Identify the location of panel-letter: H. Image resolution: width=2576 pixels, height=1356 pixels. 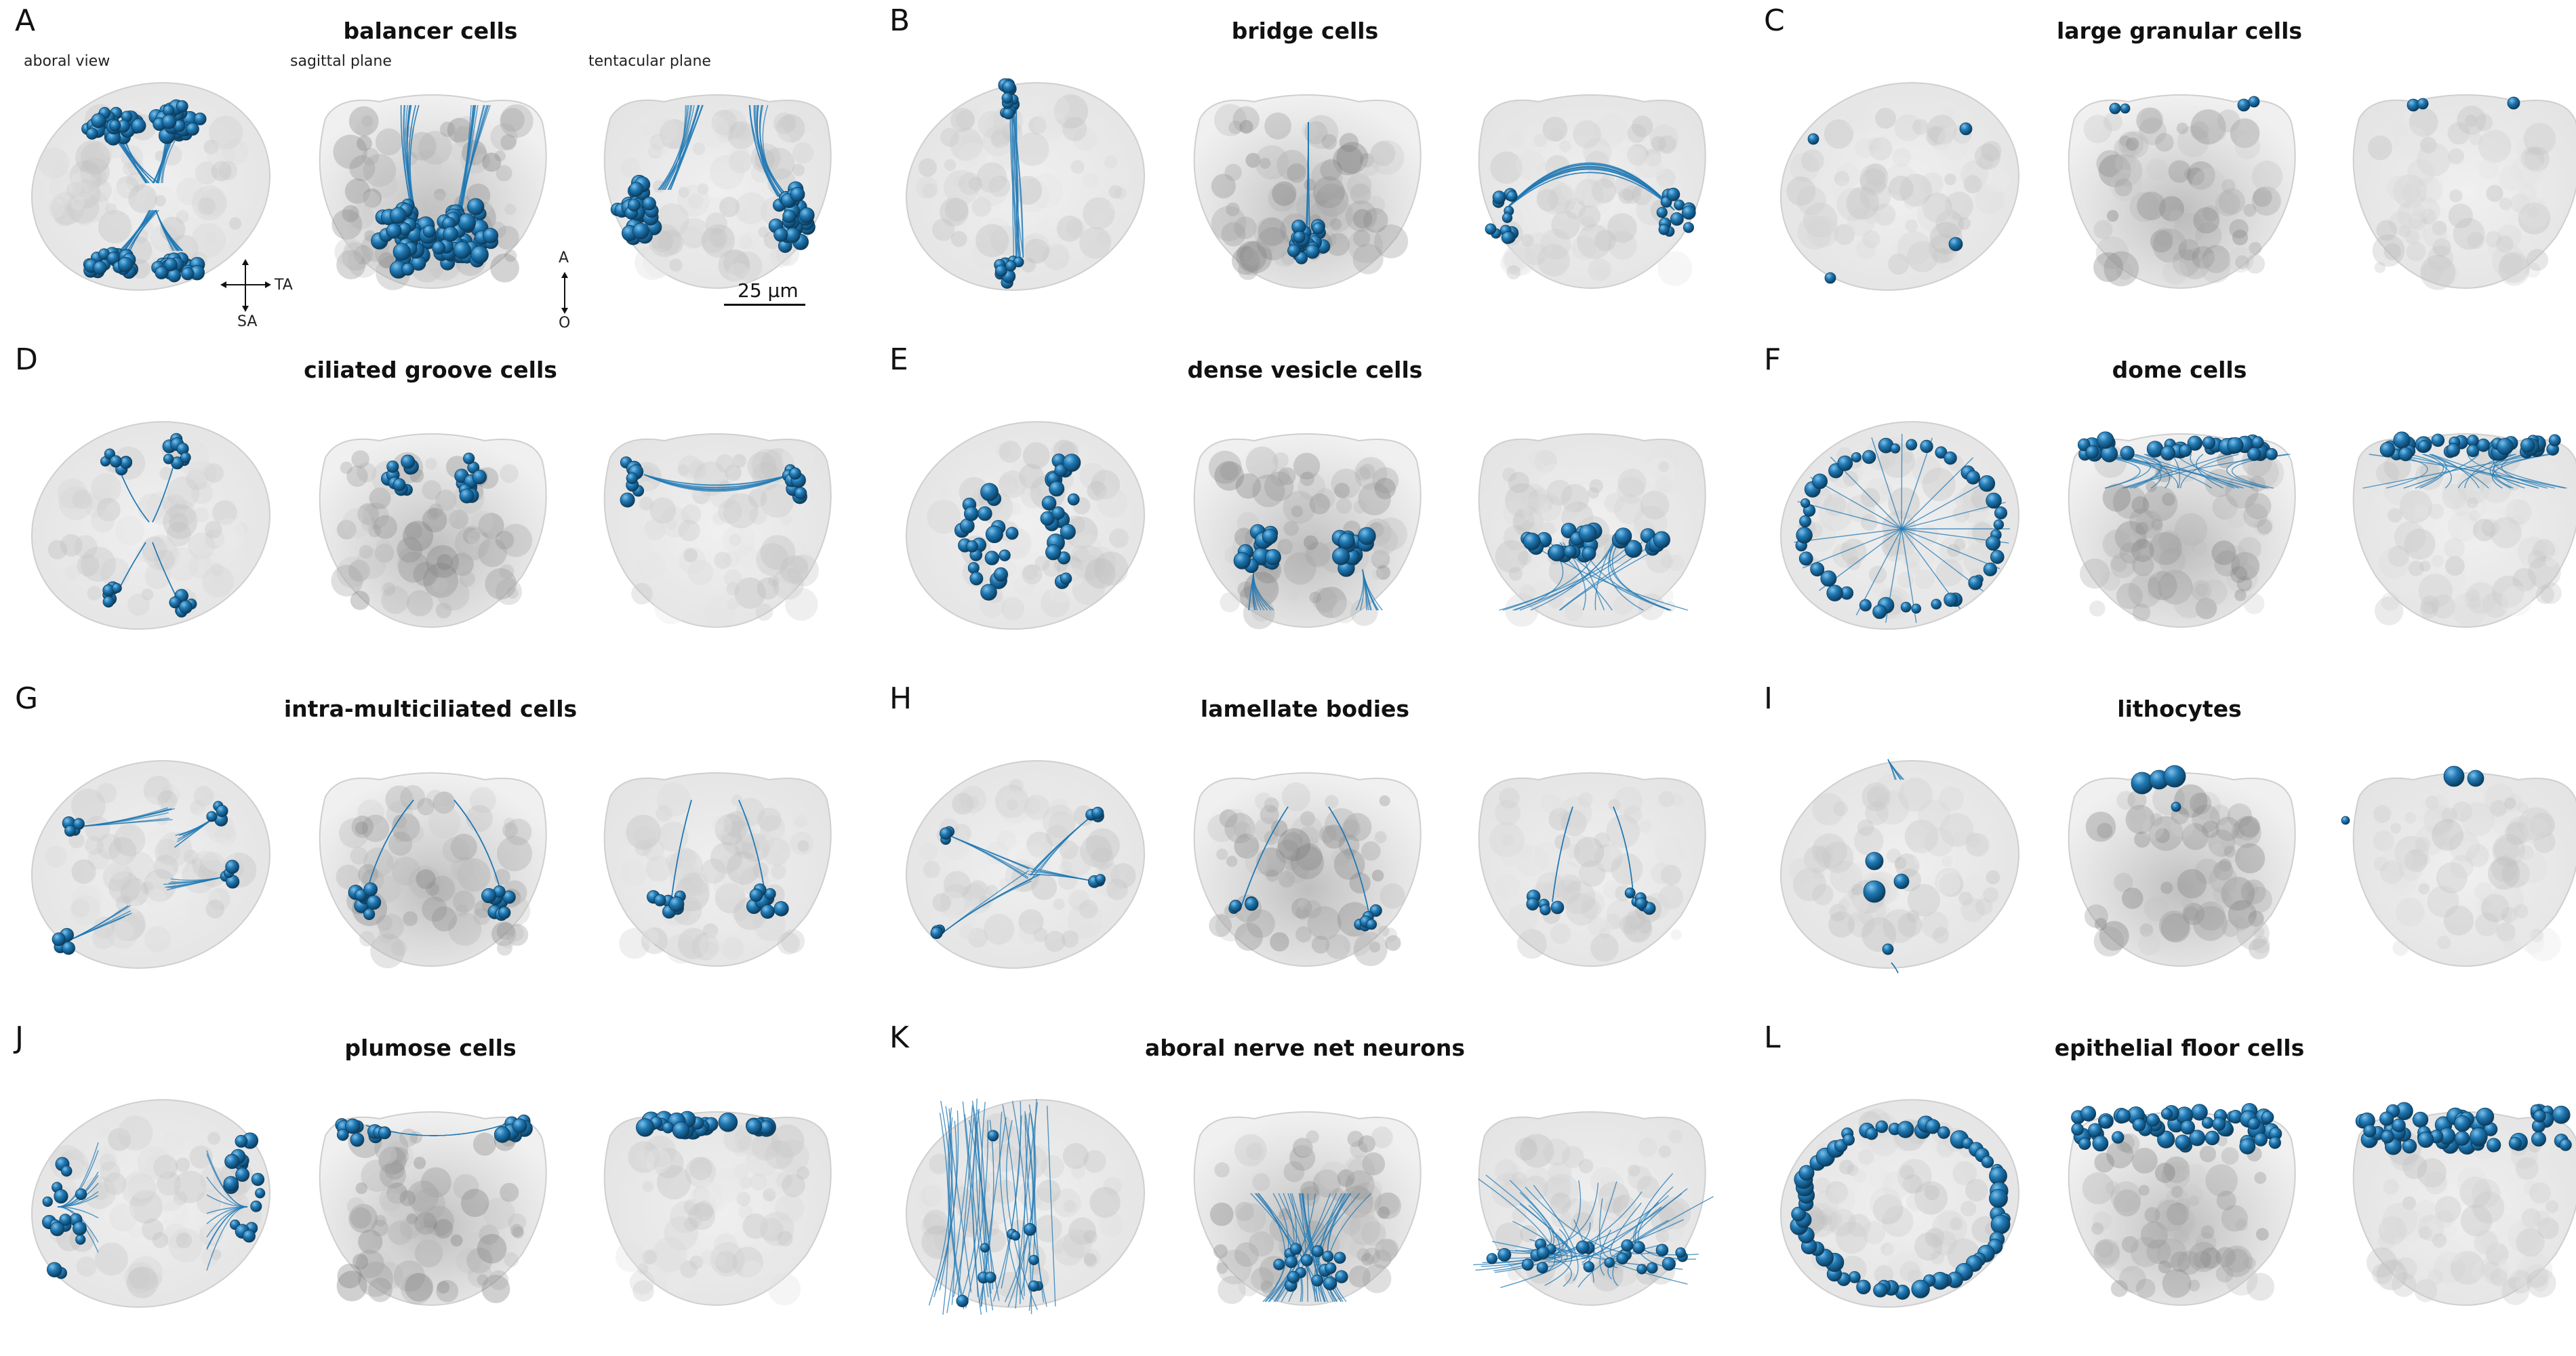
(900, 698).